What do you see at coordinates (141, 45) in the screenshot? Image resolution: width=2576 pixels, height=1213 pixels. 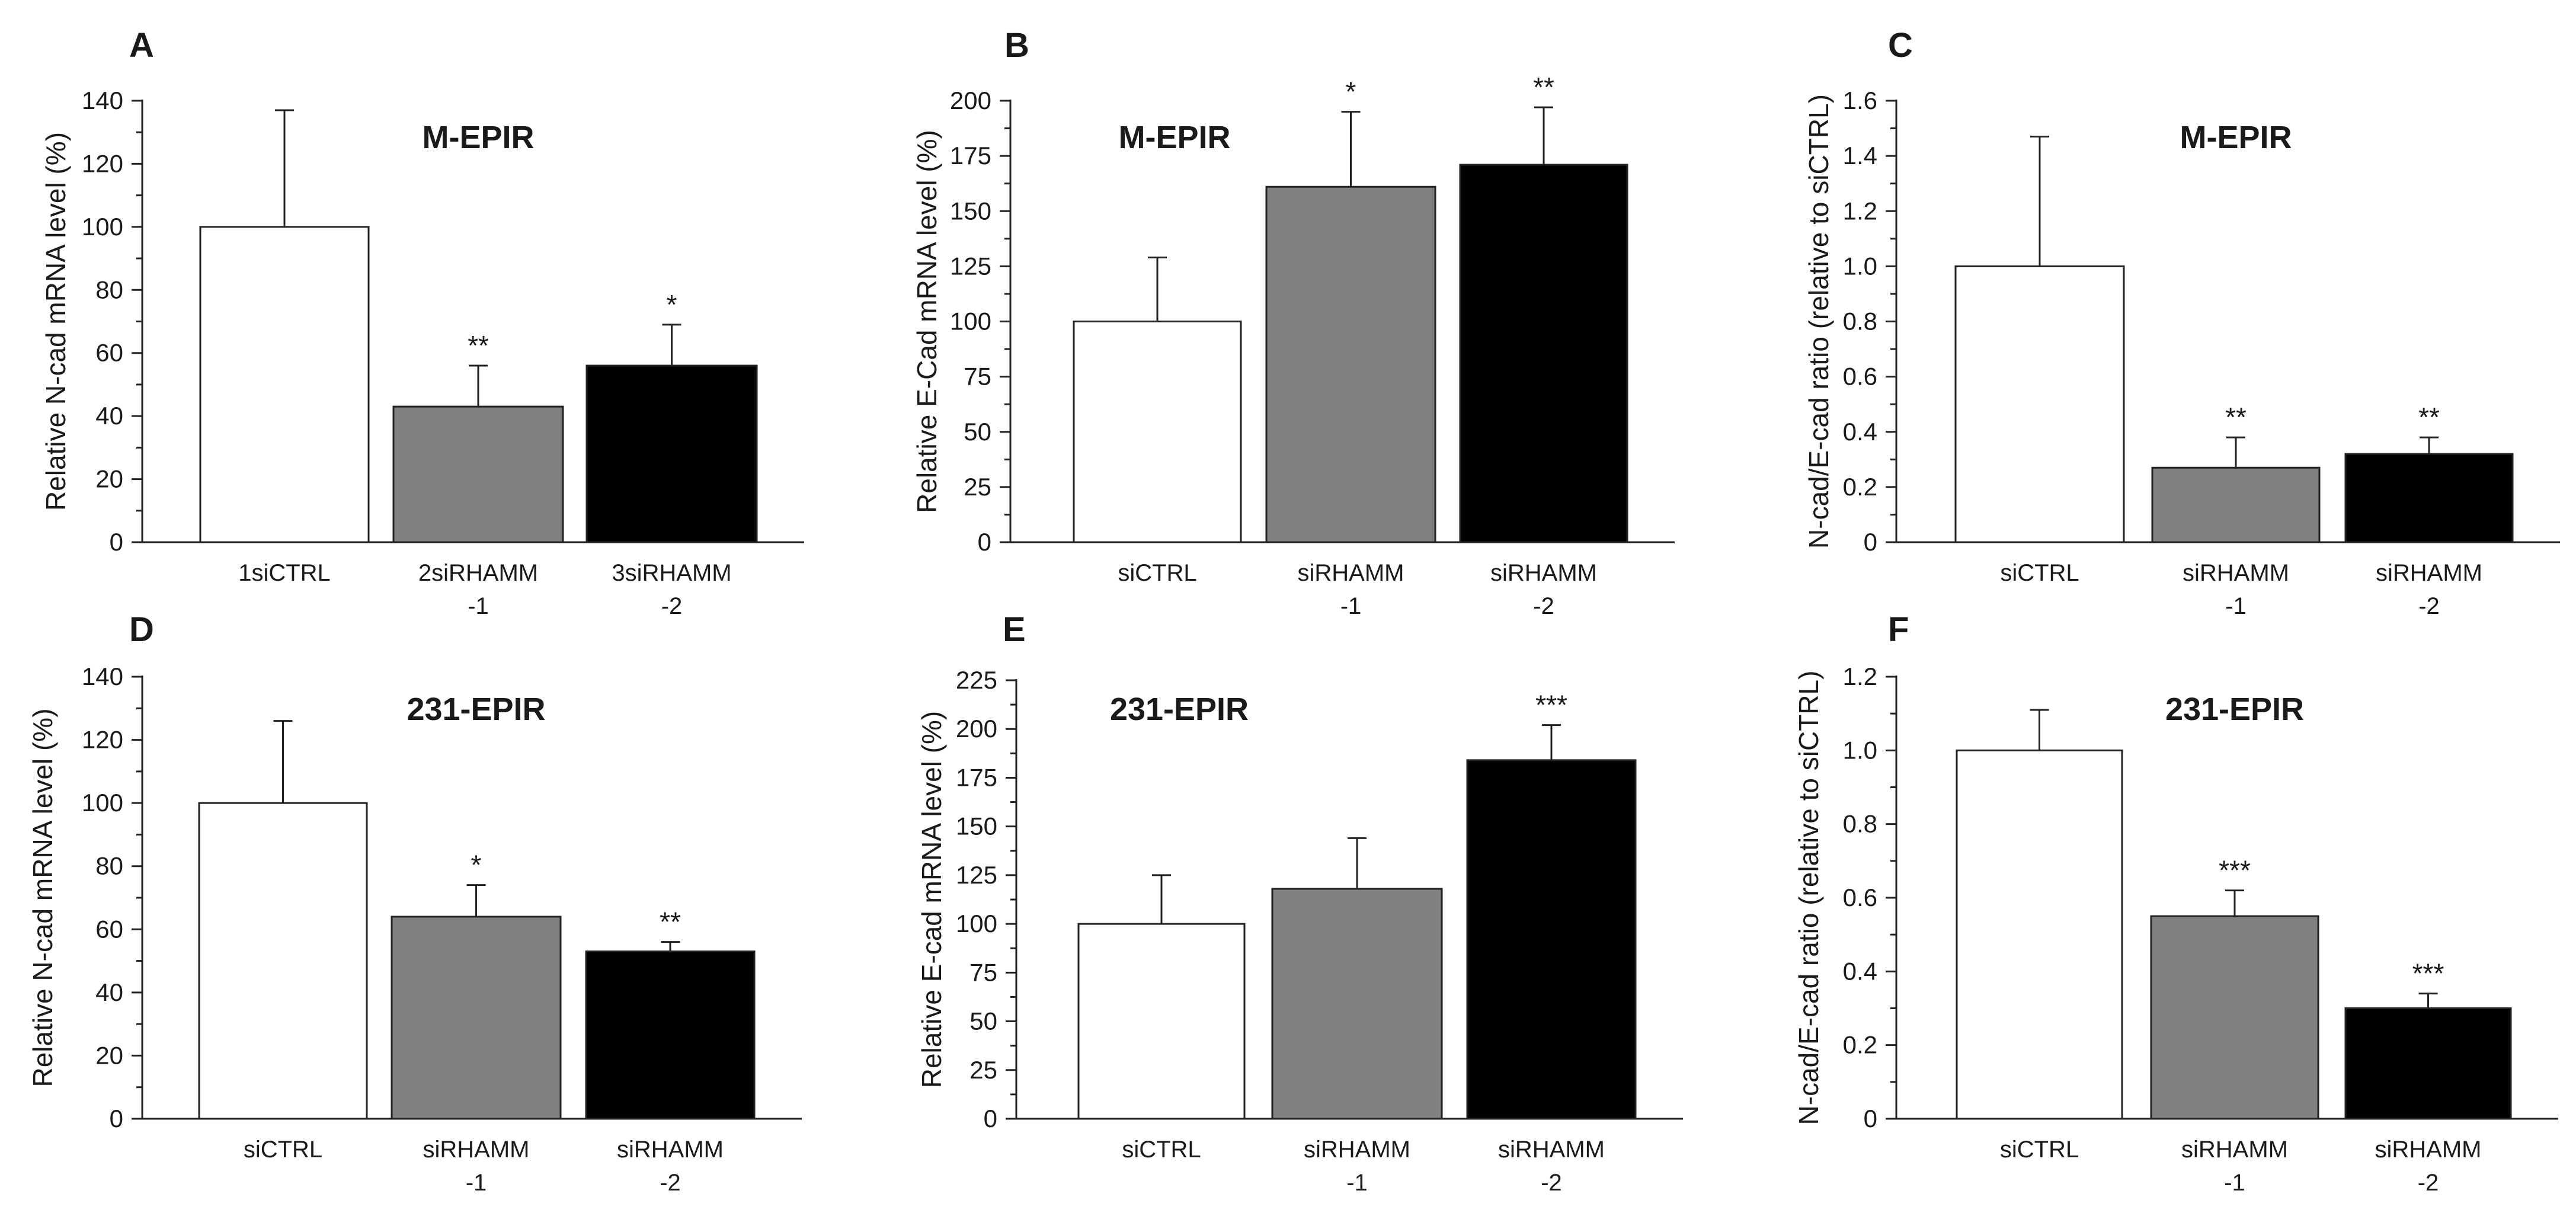 I see `panel-letter: A` at bounding box center [141, 45].